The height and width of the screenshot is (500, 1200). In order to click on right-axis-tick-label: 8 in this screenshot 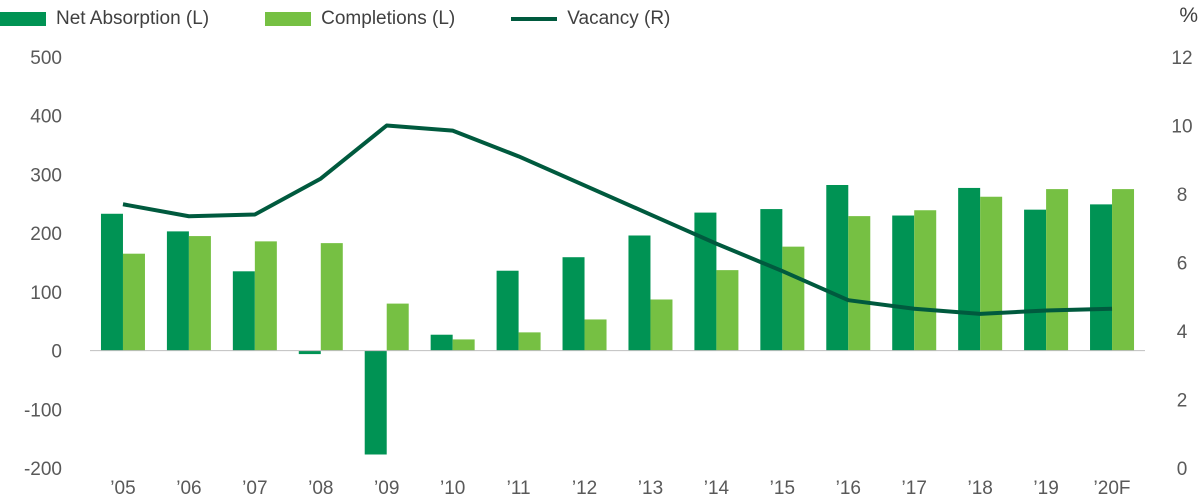, I will do `click(1182, 195)`.